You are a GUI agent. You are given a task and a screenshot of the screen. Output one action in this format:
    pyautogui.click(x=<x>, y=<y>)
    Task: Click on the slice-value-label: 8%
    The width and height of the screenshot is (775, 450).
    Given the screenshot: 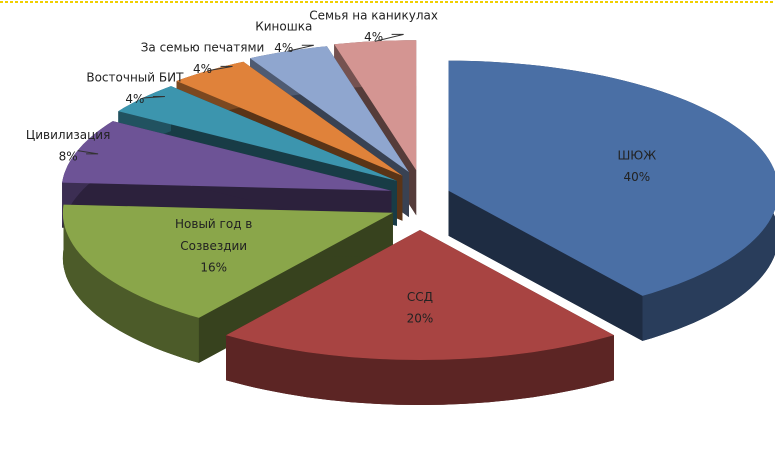 What is the action you would take?
    pyautogui.click(x=68, y=156)
    